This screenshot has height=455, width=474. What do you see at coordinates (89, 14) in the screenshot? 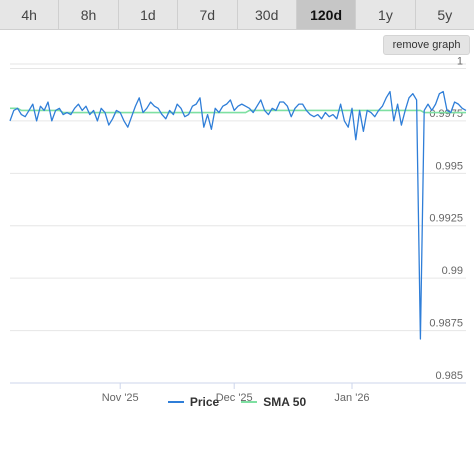
I see `tab-8h: 8h` at bounding box center [89, 14].